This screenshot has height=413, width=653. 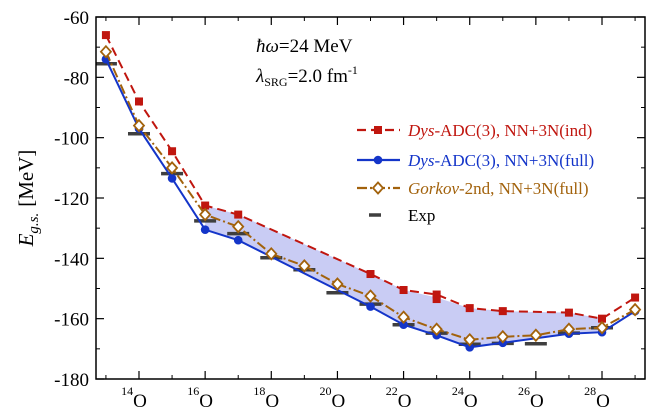 What do you see at coordinates (500, 160) in the screenshot?
I see `legend-label-full: Dys-ADC(3), NN+3N(full)` at bounding box center [500, 160].